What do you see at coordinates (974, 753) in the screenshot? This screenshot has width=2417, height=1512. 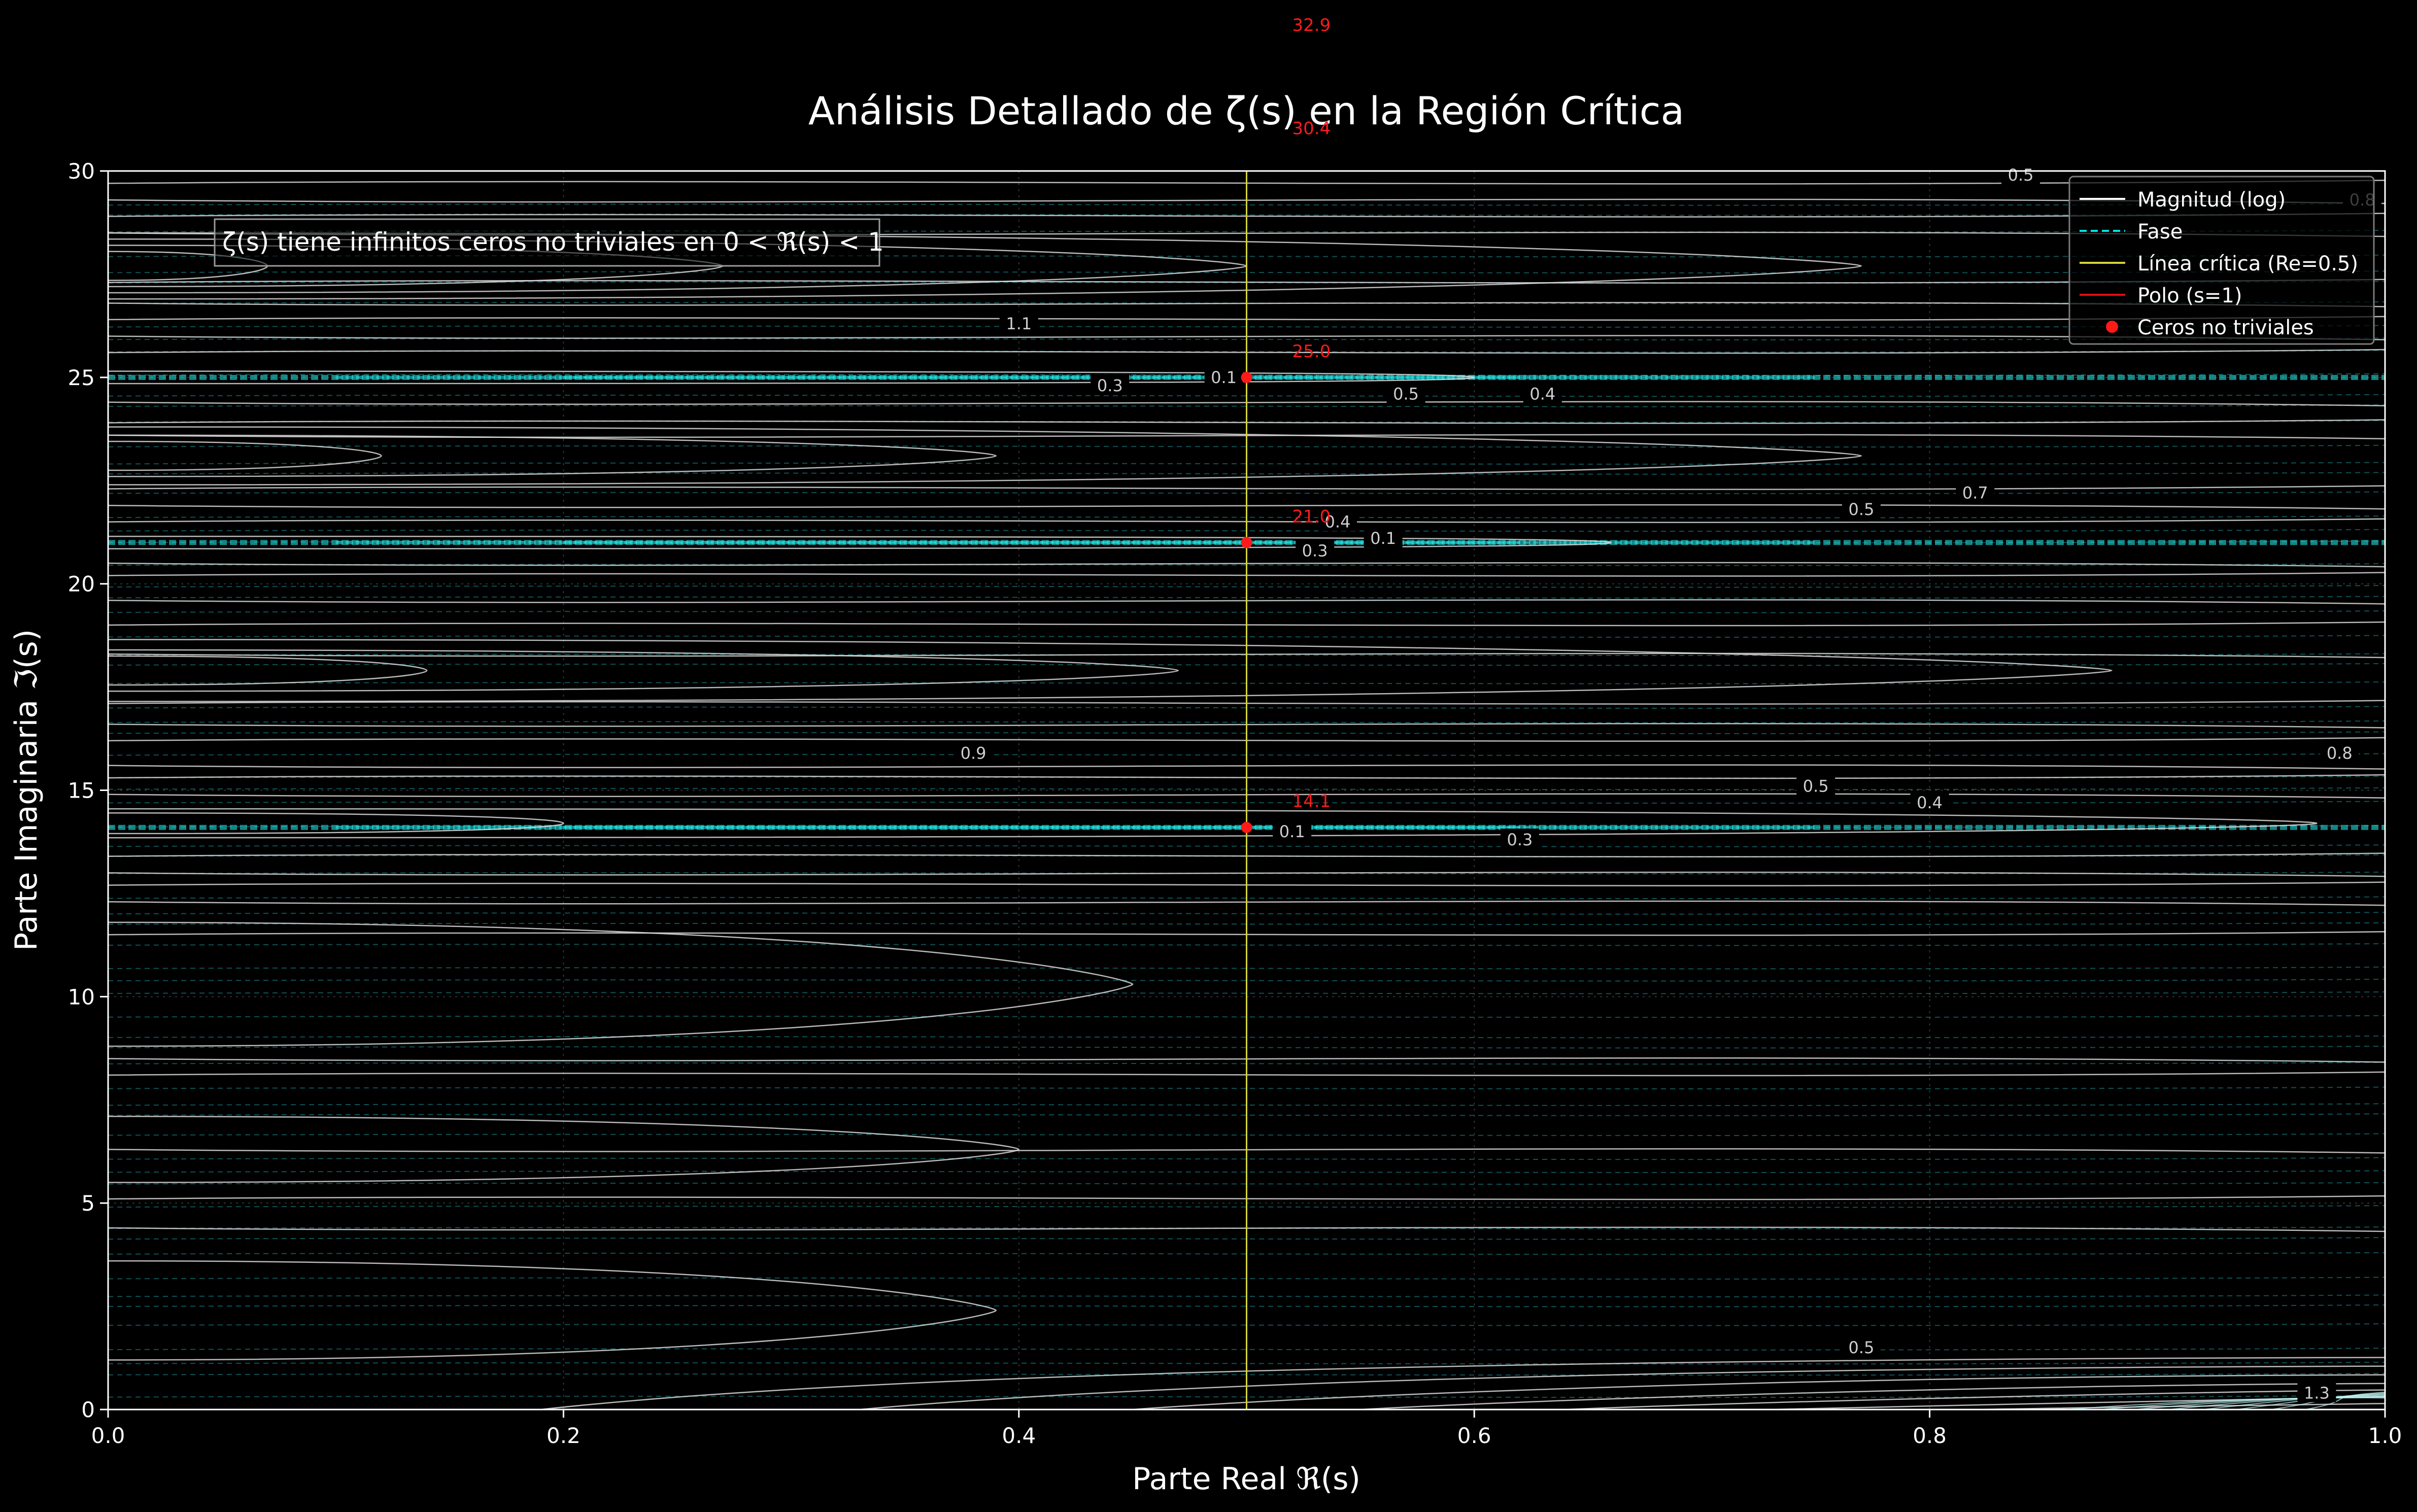 I see `contour-label: 0.9` at bounding box center [974, 753].